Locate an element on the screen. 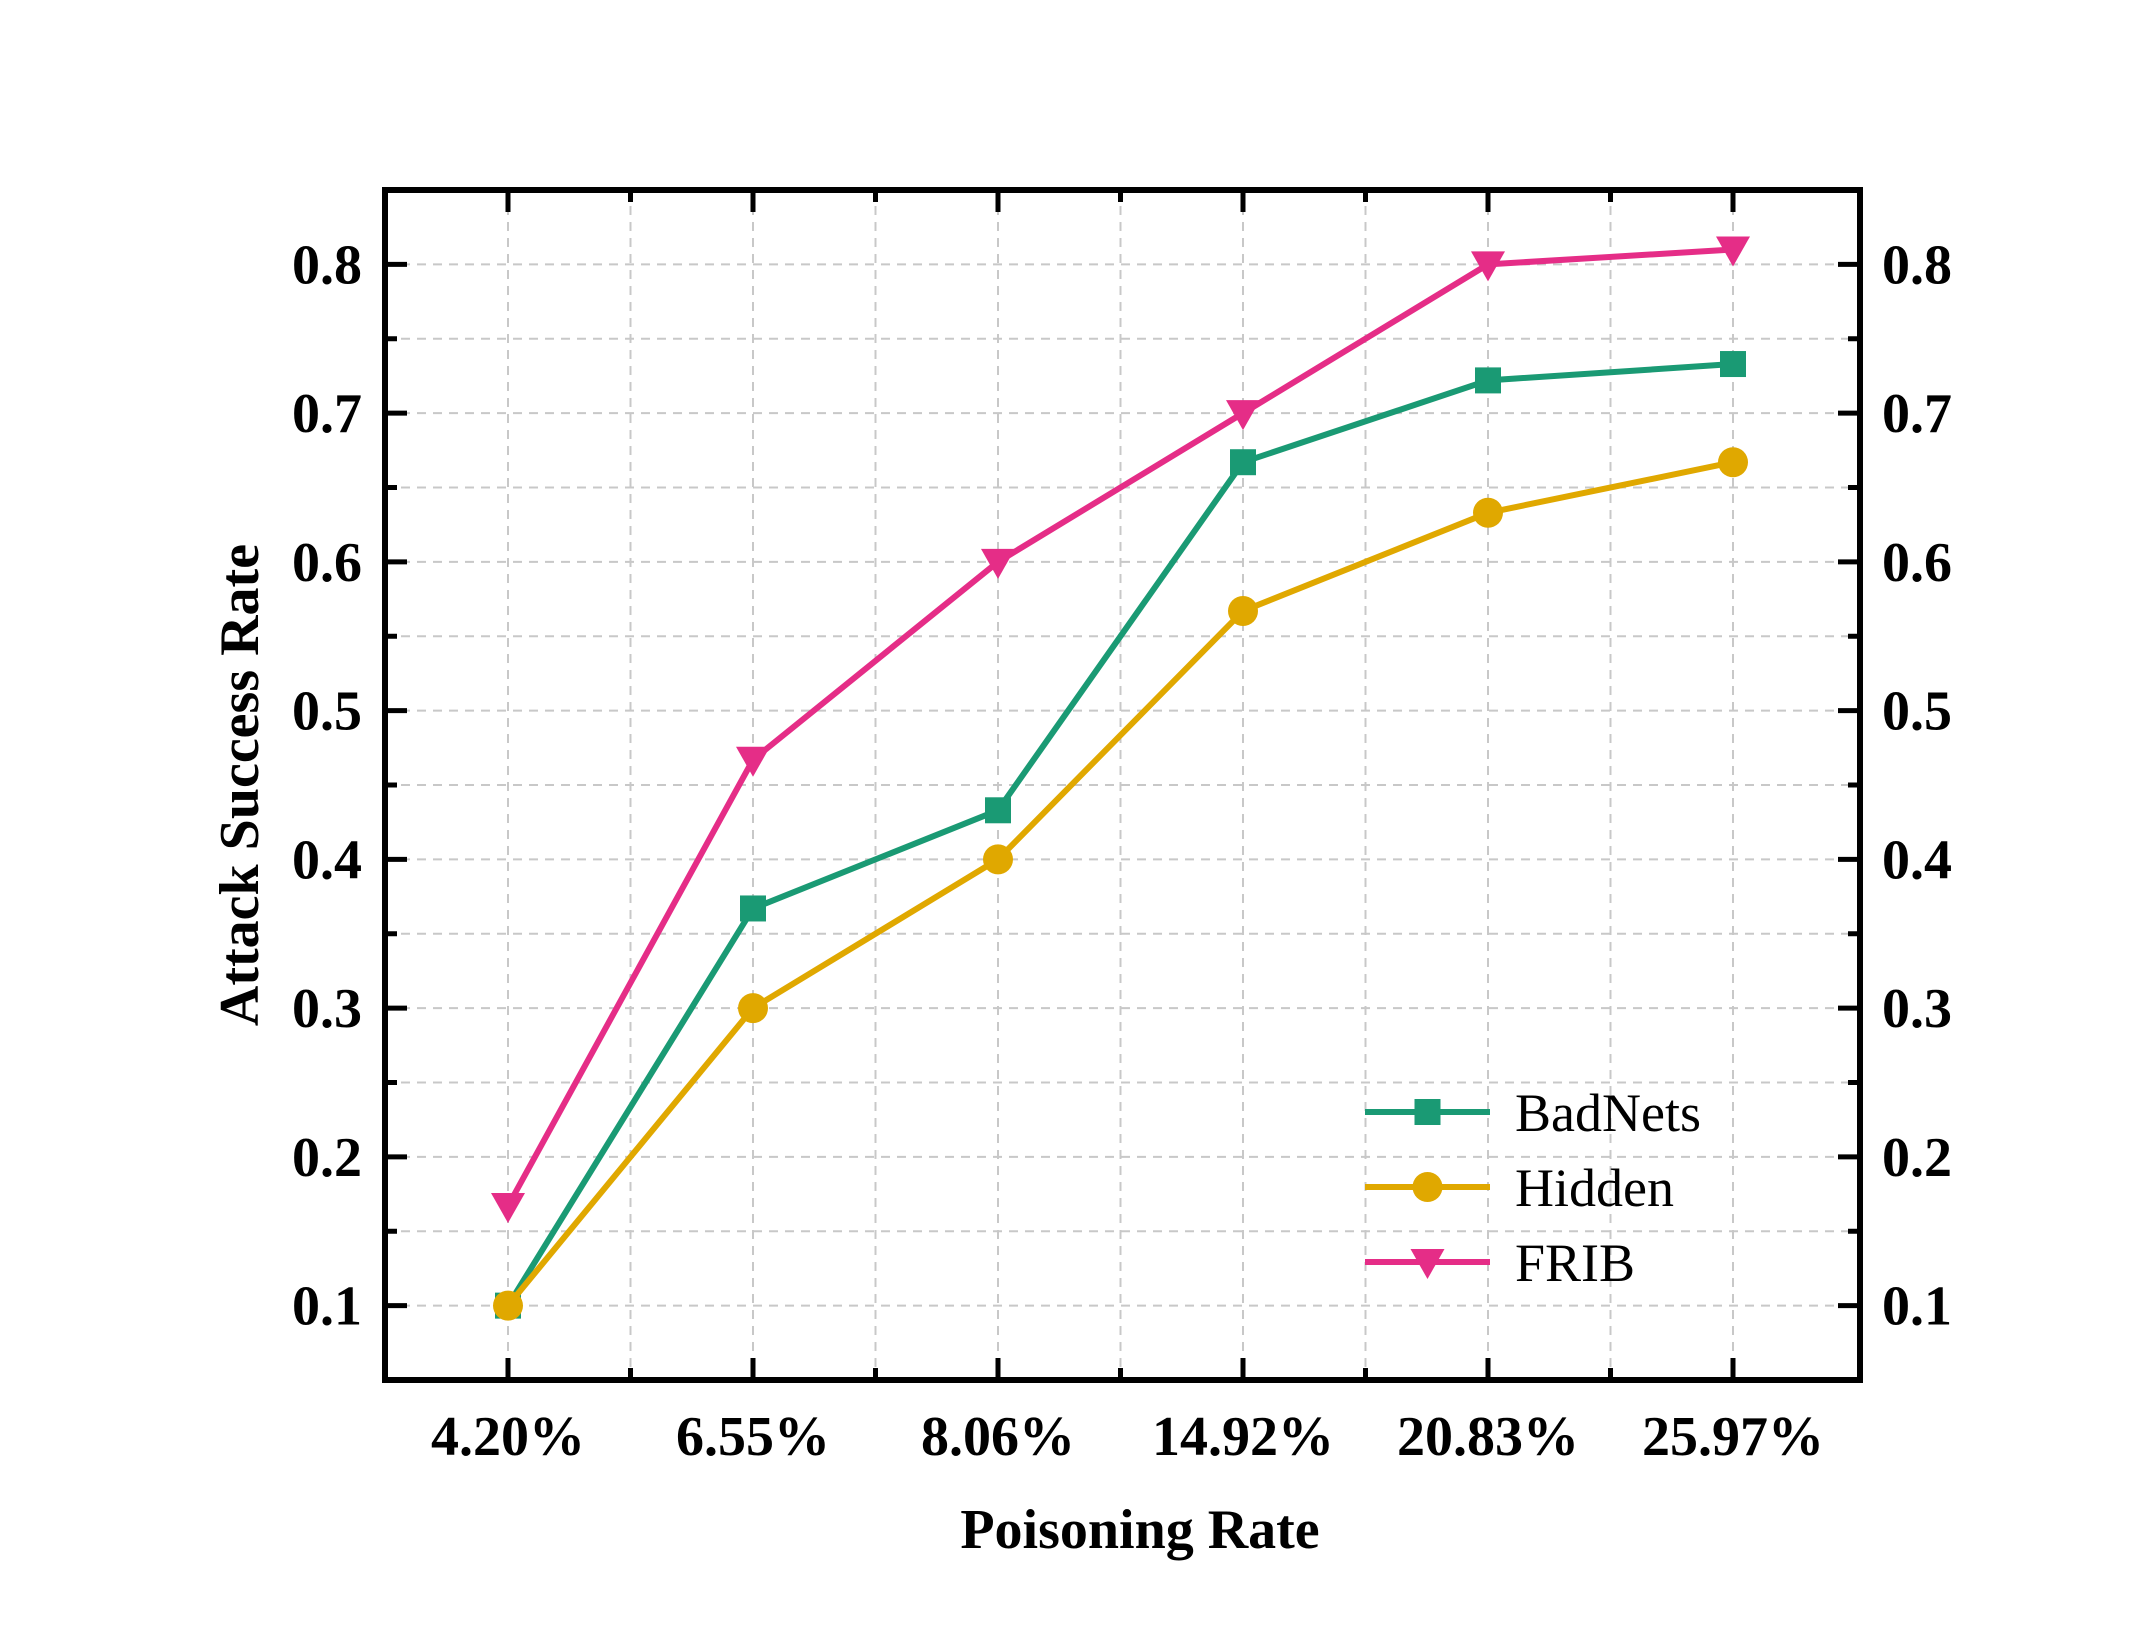  y-tick-label-left: 0.4 is located at coordinates (327, 860).